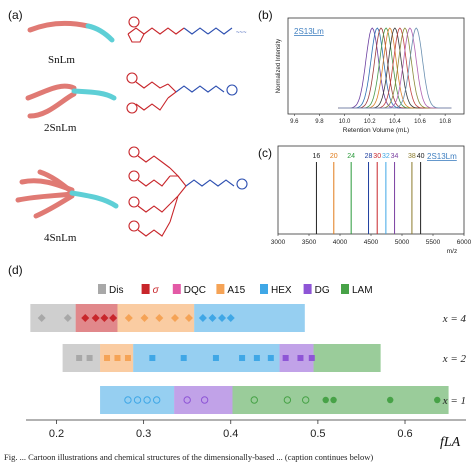  Describe the element at coordinates (281, 290) in the screenshot. I see `legend-label: HEX` at that location.